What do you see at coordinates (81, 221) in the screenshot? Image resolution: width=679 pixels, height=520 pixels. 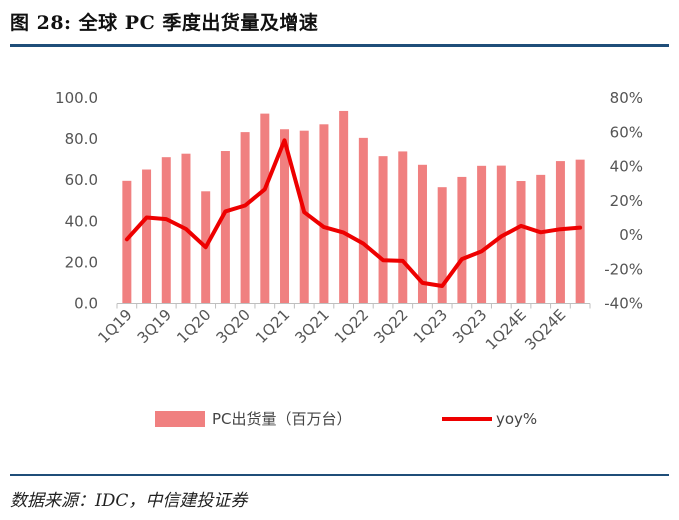 I see `left-axis-tick-label: 40.0` at bounding box center [81, 221].